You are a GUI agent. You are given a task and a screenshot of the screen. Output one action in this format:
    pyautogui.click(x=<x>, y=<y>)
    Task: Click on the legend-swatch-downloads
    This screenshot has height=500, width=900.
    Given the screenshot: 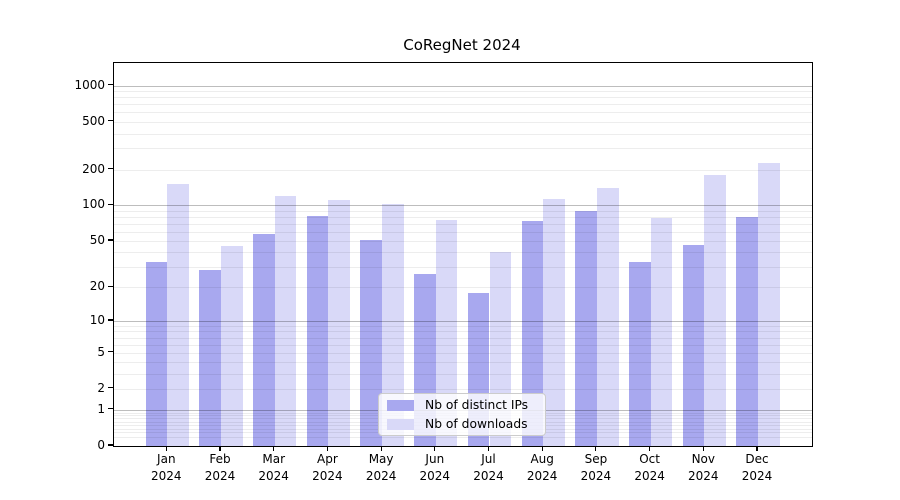 What is the action you would take?
    pyautogui.click(x=400, y=424)
    